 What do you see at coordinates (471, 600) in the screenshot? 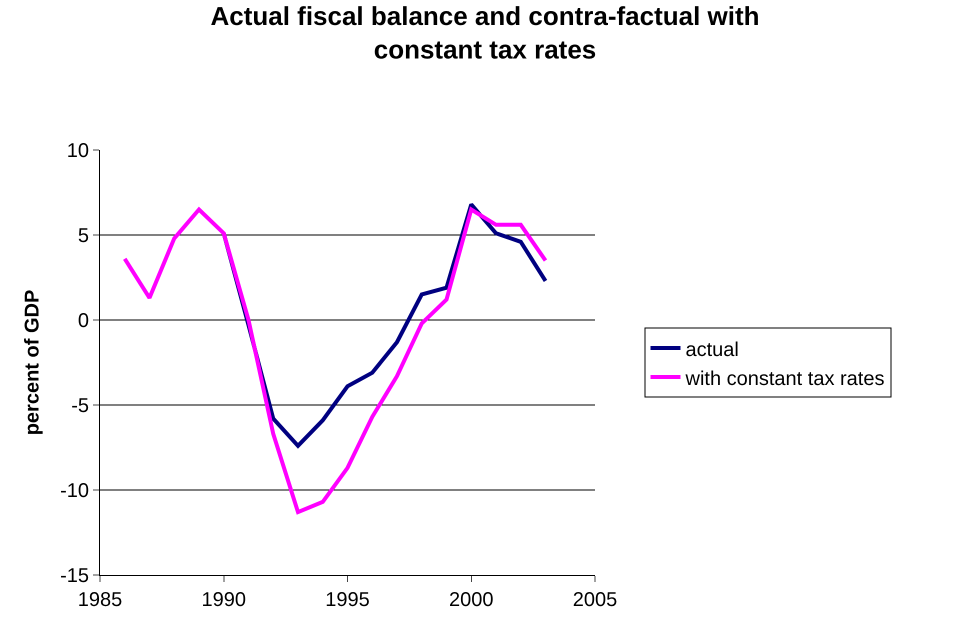
I see `x-tick-label: 2000` at bounding box center [471, 600].